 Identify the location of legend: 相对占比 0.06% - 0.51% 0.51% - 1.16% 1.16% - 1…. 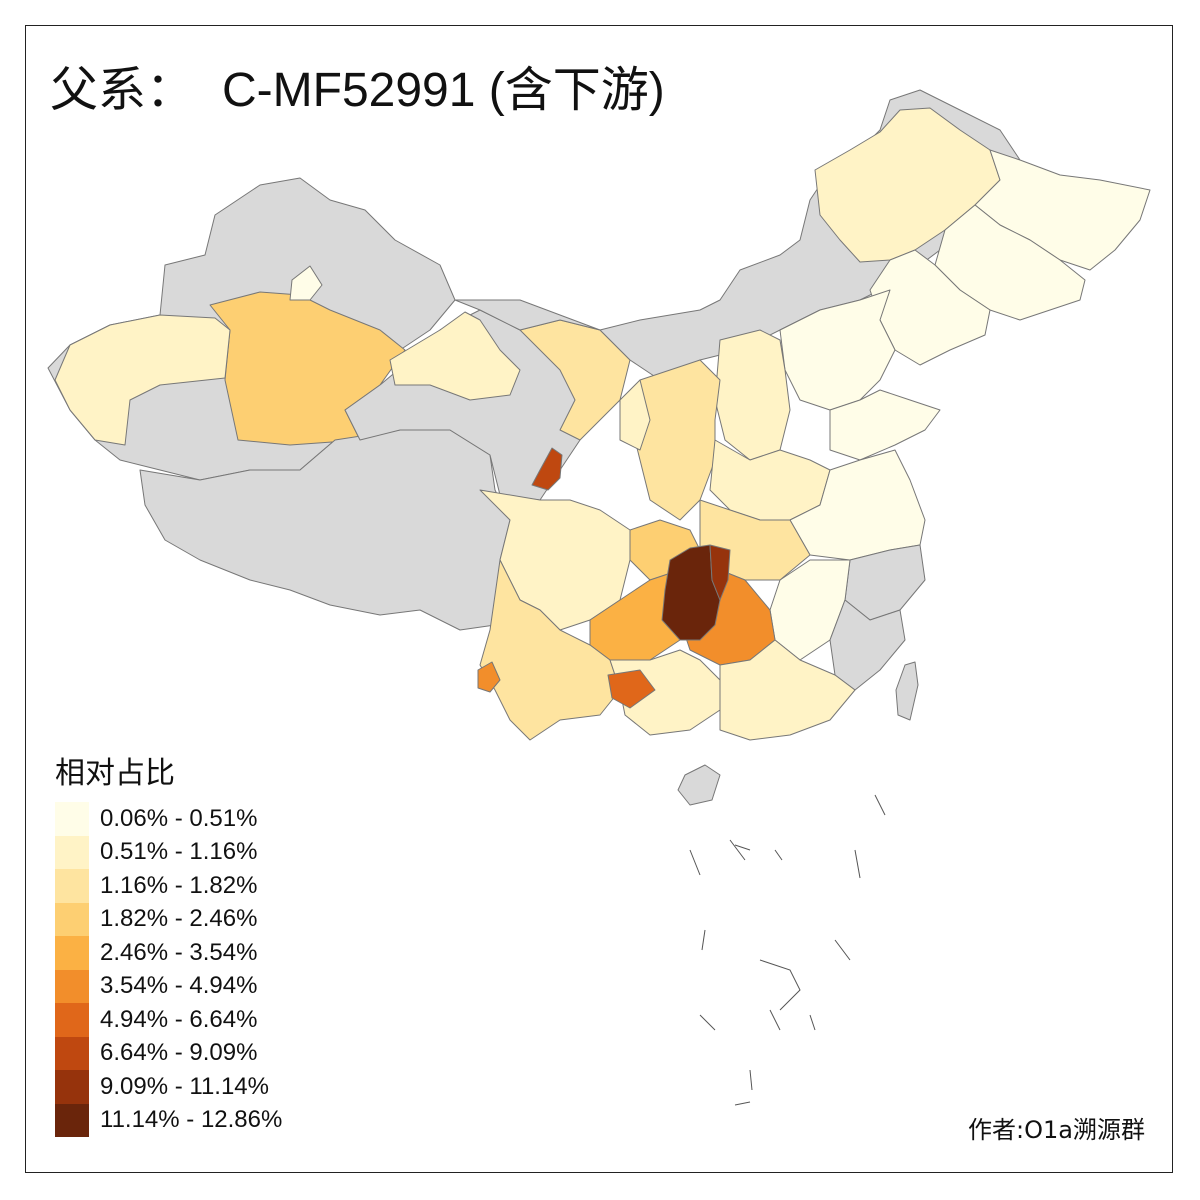
(168, 944).